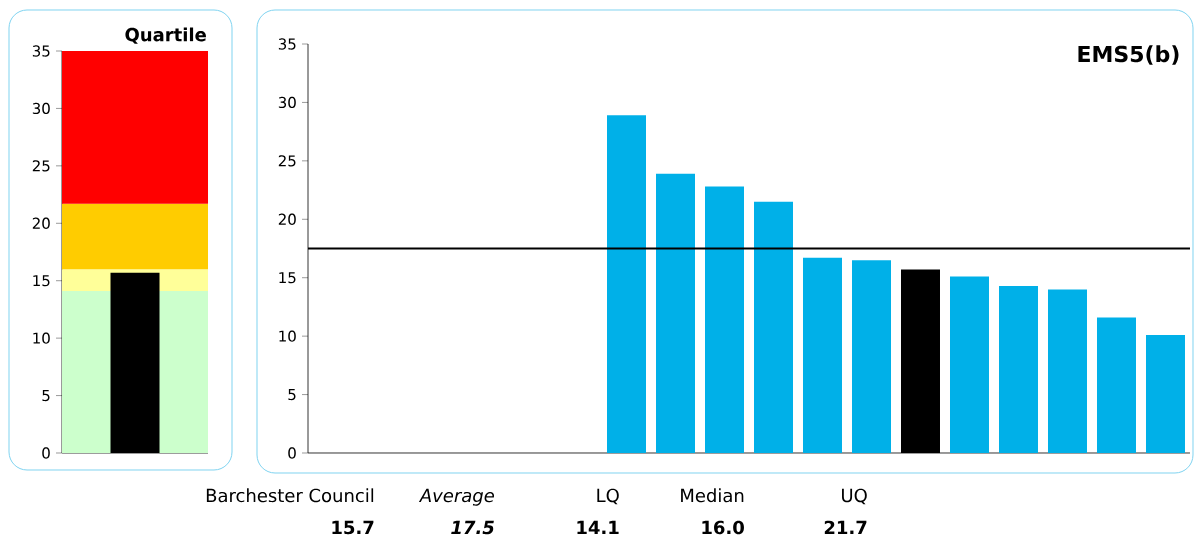 Image resolution: width=1195 pixels, height=538 pixels. What do you see at coordinates (456, 497) in the screenshot?
I see `text: Average` at bounding box center [456, 497].